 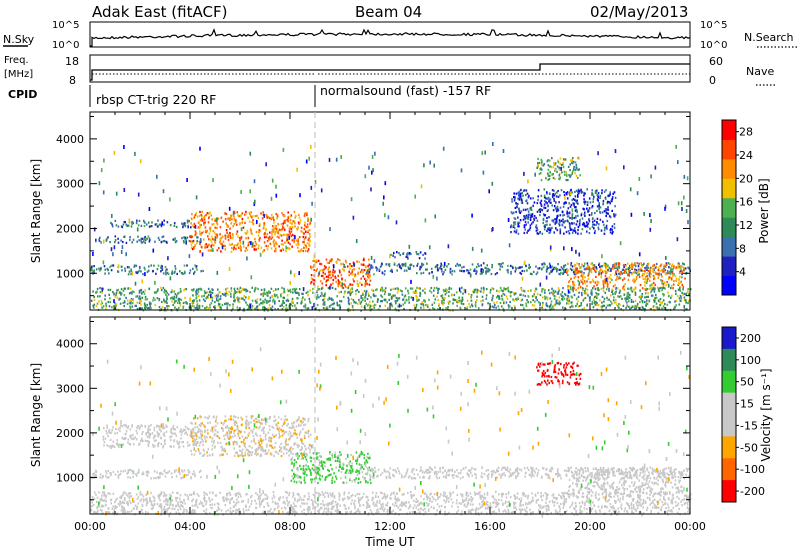 What do you see at coordinates (70, 228) in the screenshot?
I see `ytick-label: 2000` at bounding box center [70, 228].